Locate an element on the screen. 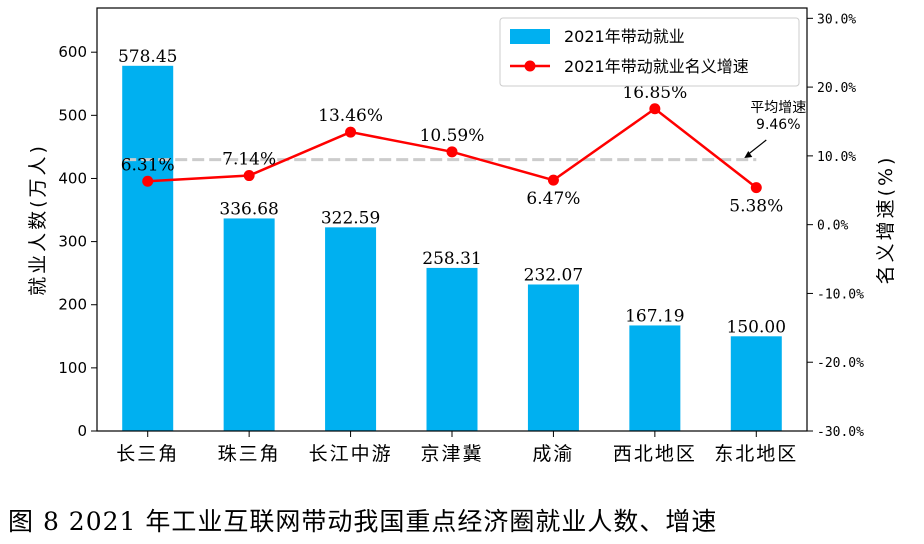 Image resolution: width=924 pixels, height=544 pixels. bar-value-label-4: 258.31 is located at coordinates (451, 259).